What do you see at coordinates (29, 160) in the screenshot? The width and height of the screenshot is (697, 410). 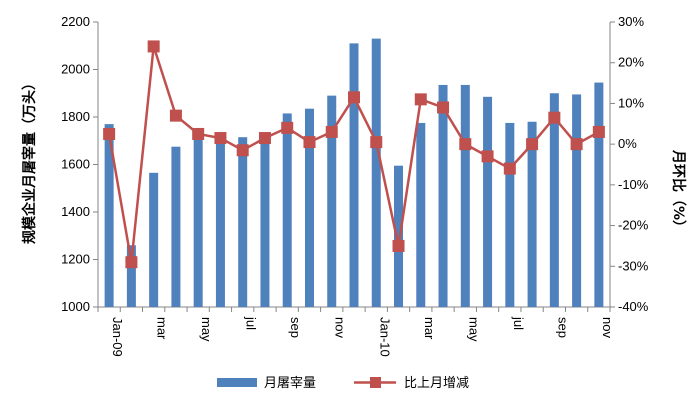 I see `left-axis-title: 规模企业月屠宰量（万头）` at bounding box center [29, 160].